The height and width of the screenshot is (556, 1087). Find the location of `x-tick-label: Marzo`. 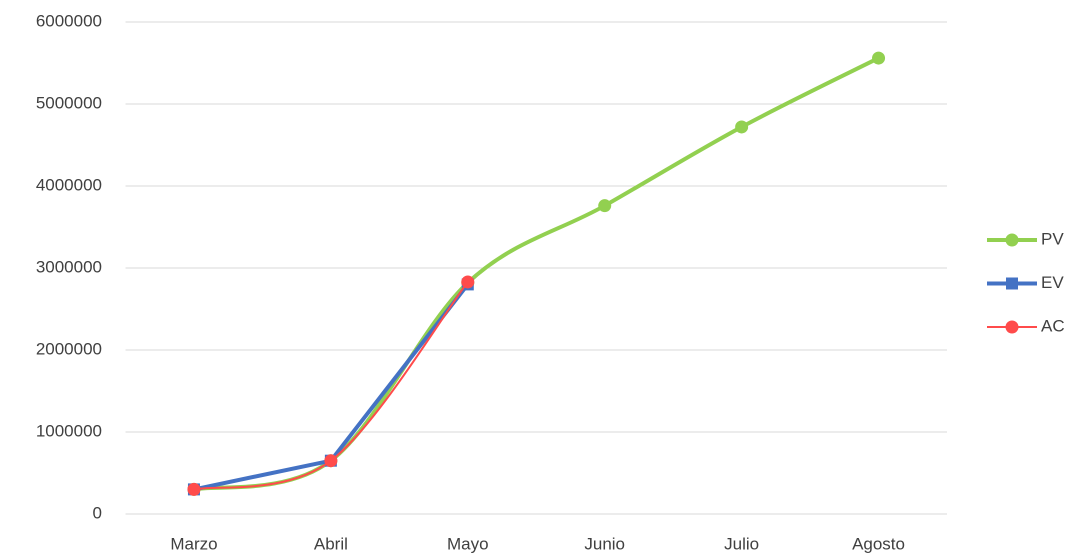

x-tick-label: Marzo is located at coordinates (193, 543).